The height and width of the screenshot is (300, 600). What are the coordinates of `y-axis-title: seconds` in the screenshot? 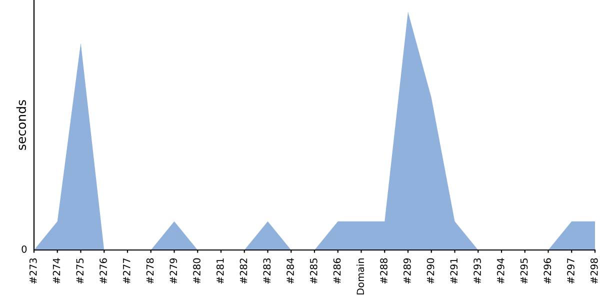 It's located at (21, 125).